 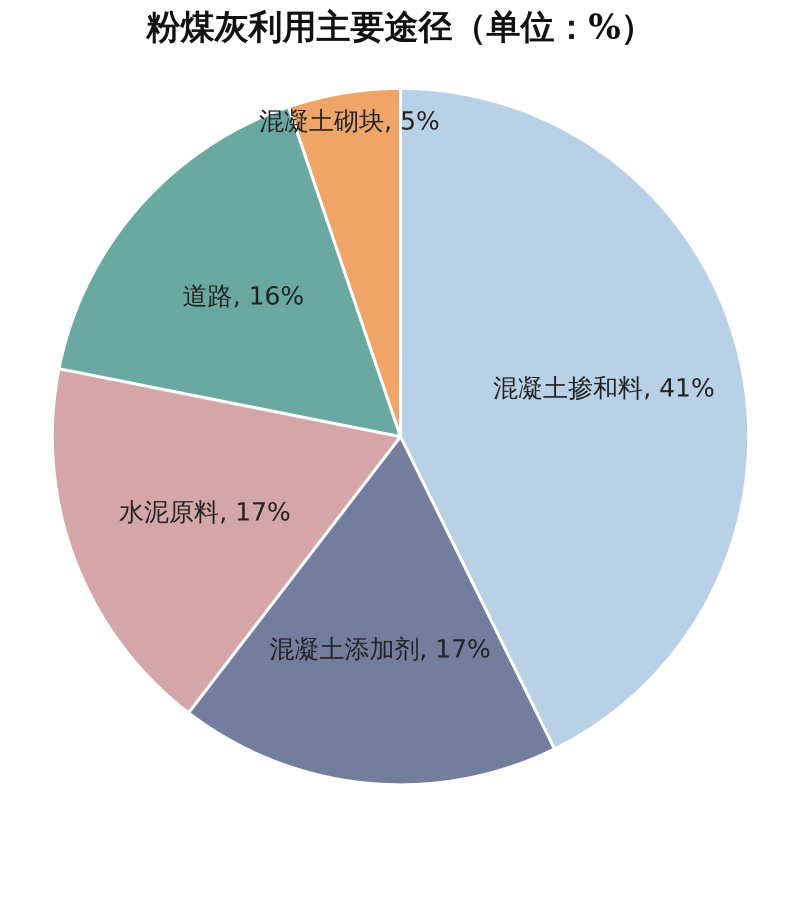 What do you see at coordinates (400, 28) in the screenshot?
I see `chart-title: 粉煤灰利用主要途径（单位：%）` at bounding box center [400, 28].